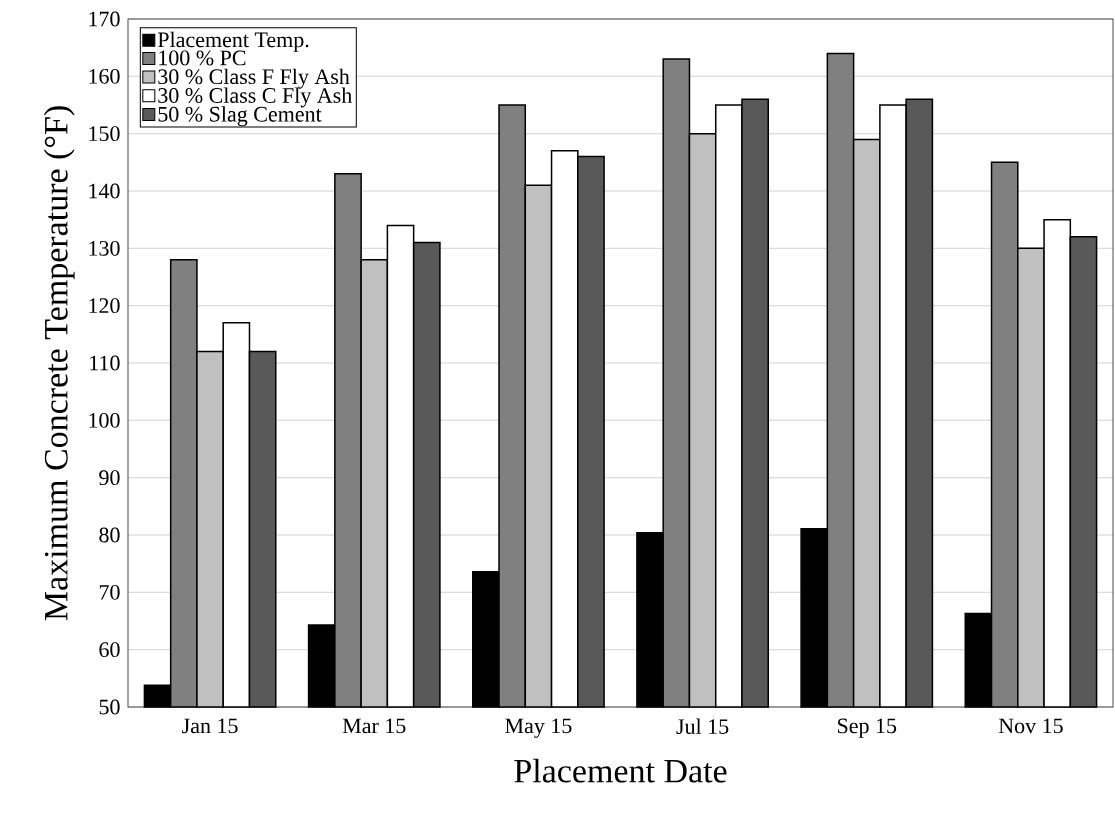  Describe the element at coordinates (867, 728) in the screenshot. I see `x-tick-label: Sep 15` at that location.